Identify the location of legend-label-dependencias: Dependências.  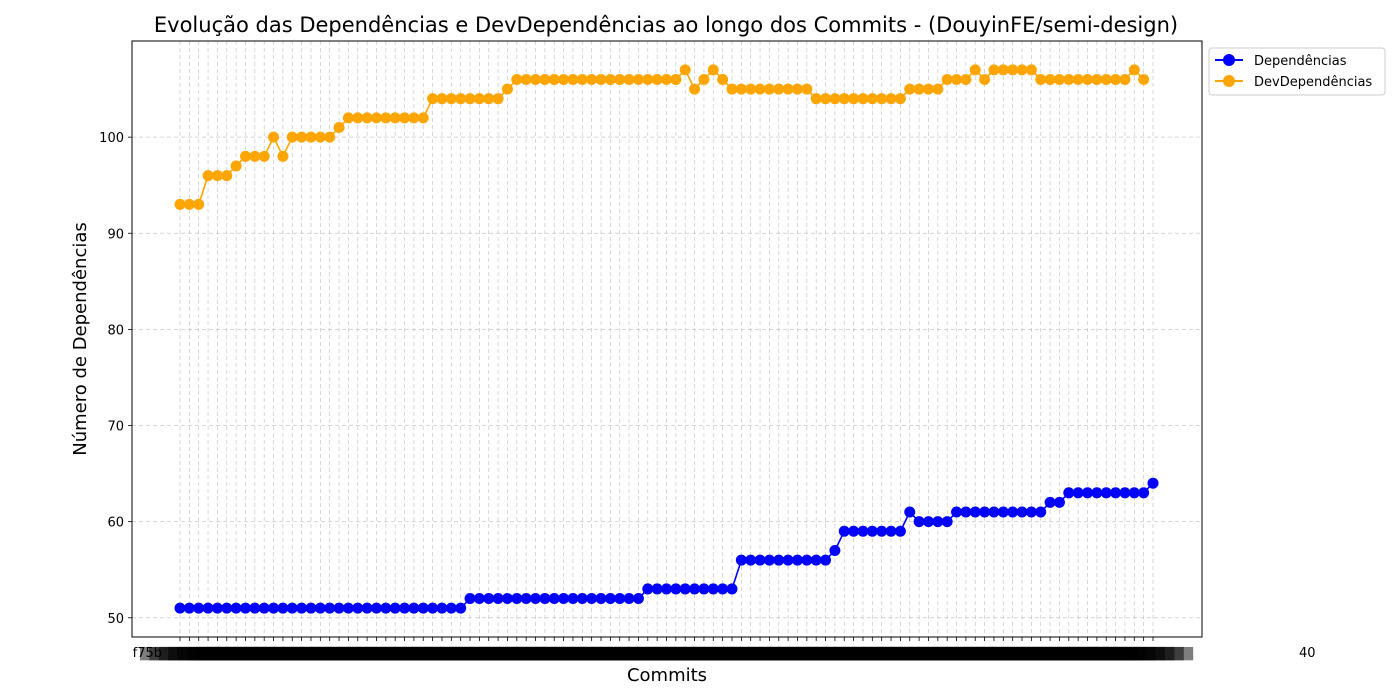
(1300, 61).